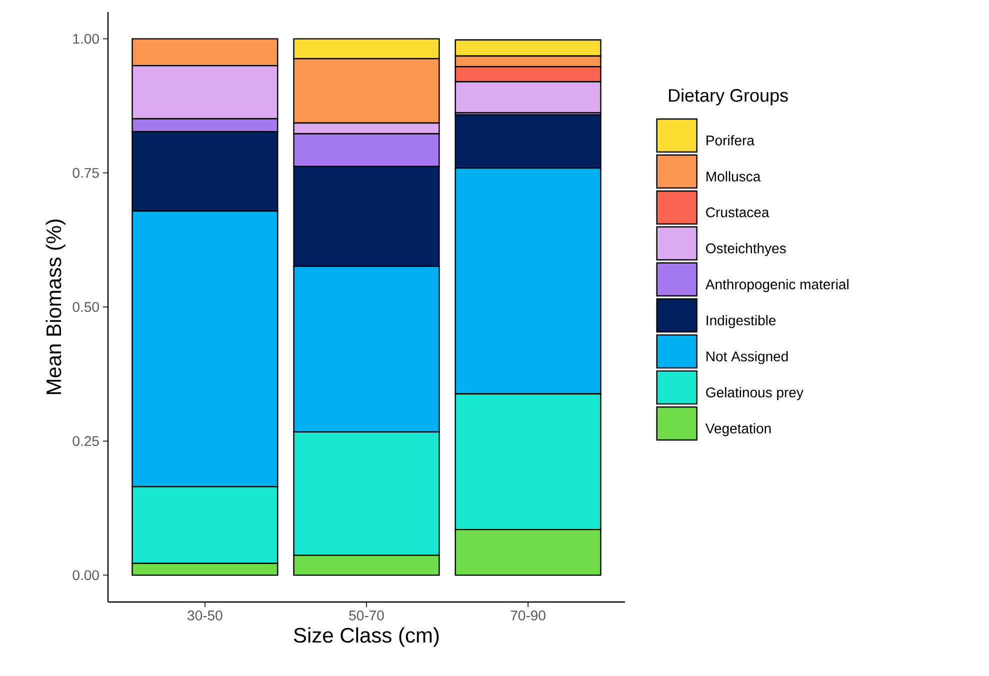 Image resolution: width=989 pixels, height=676 pixels. I want to click on x-axis-title: Size Class (cm), so click(366, 637).